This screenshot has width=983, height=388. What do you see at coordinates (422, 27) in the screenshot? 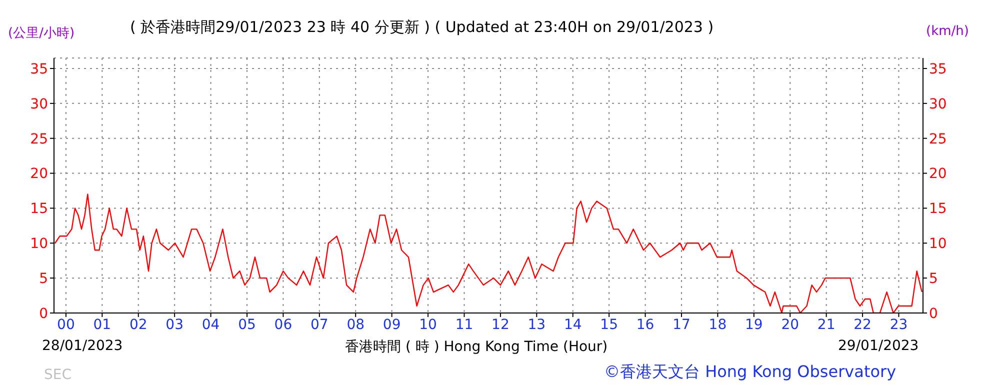
I see `chart-title: ( 於香港時間29/01/2023 23 時 40 分更新 ) ( Updated at 23:40H on 29/01/2023 )` at bounding box center [422, 27].